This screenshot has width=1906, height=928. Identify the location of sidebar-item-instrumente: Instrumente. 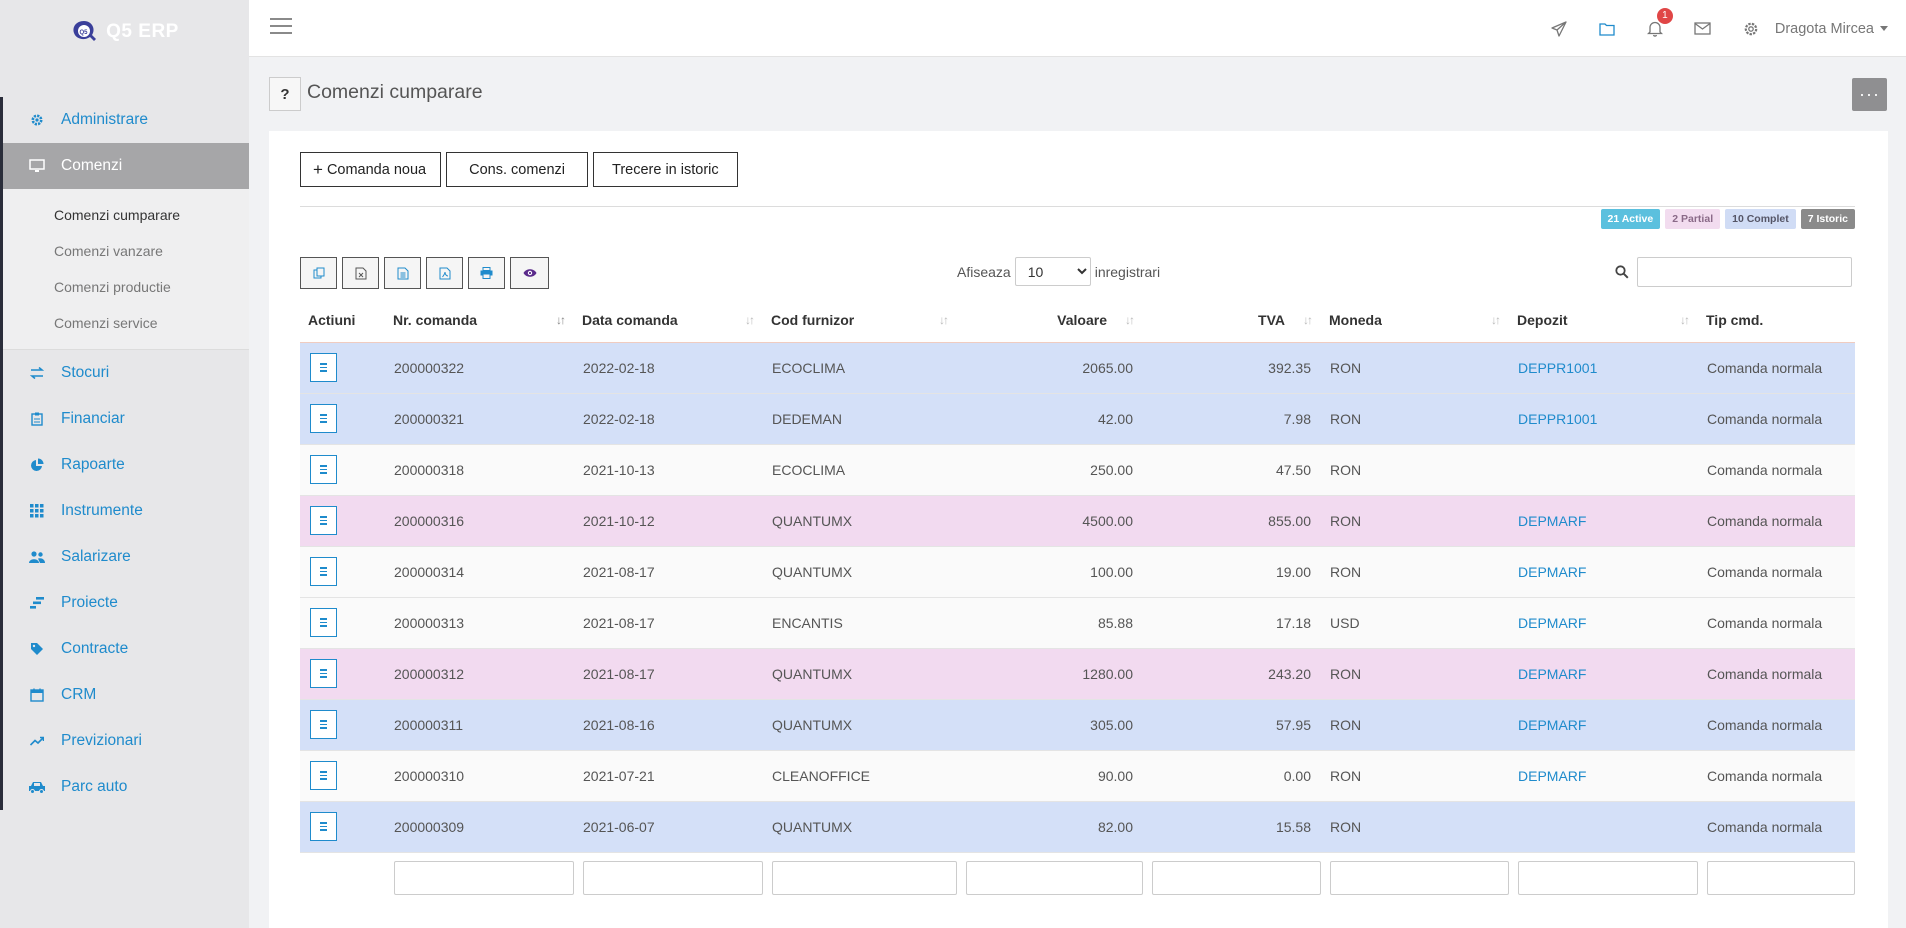
(126, 511).